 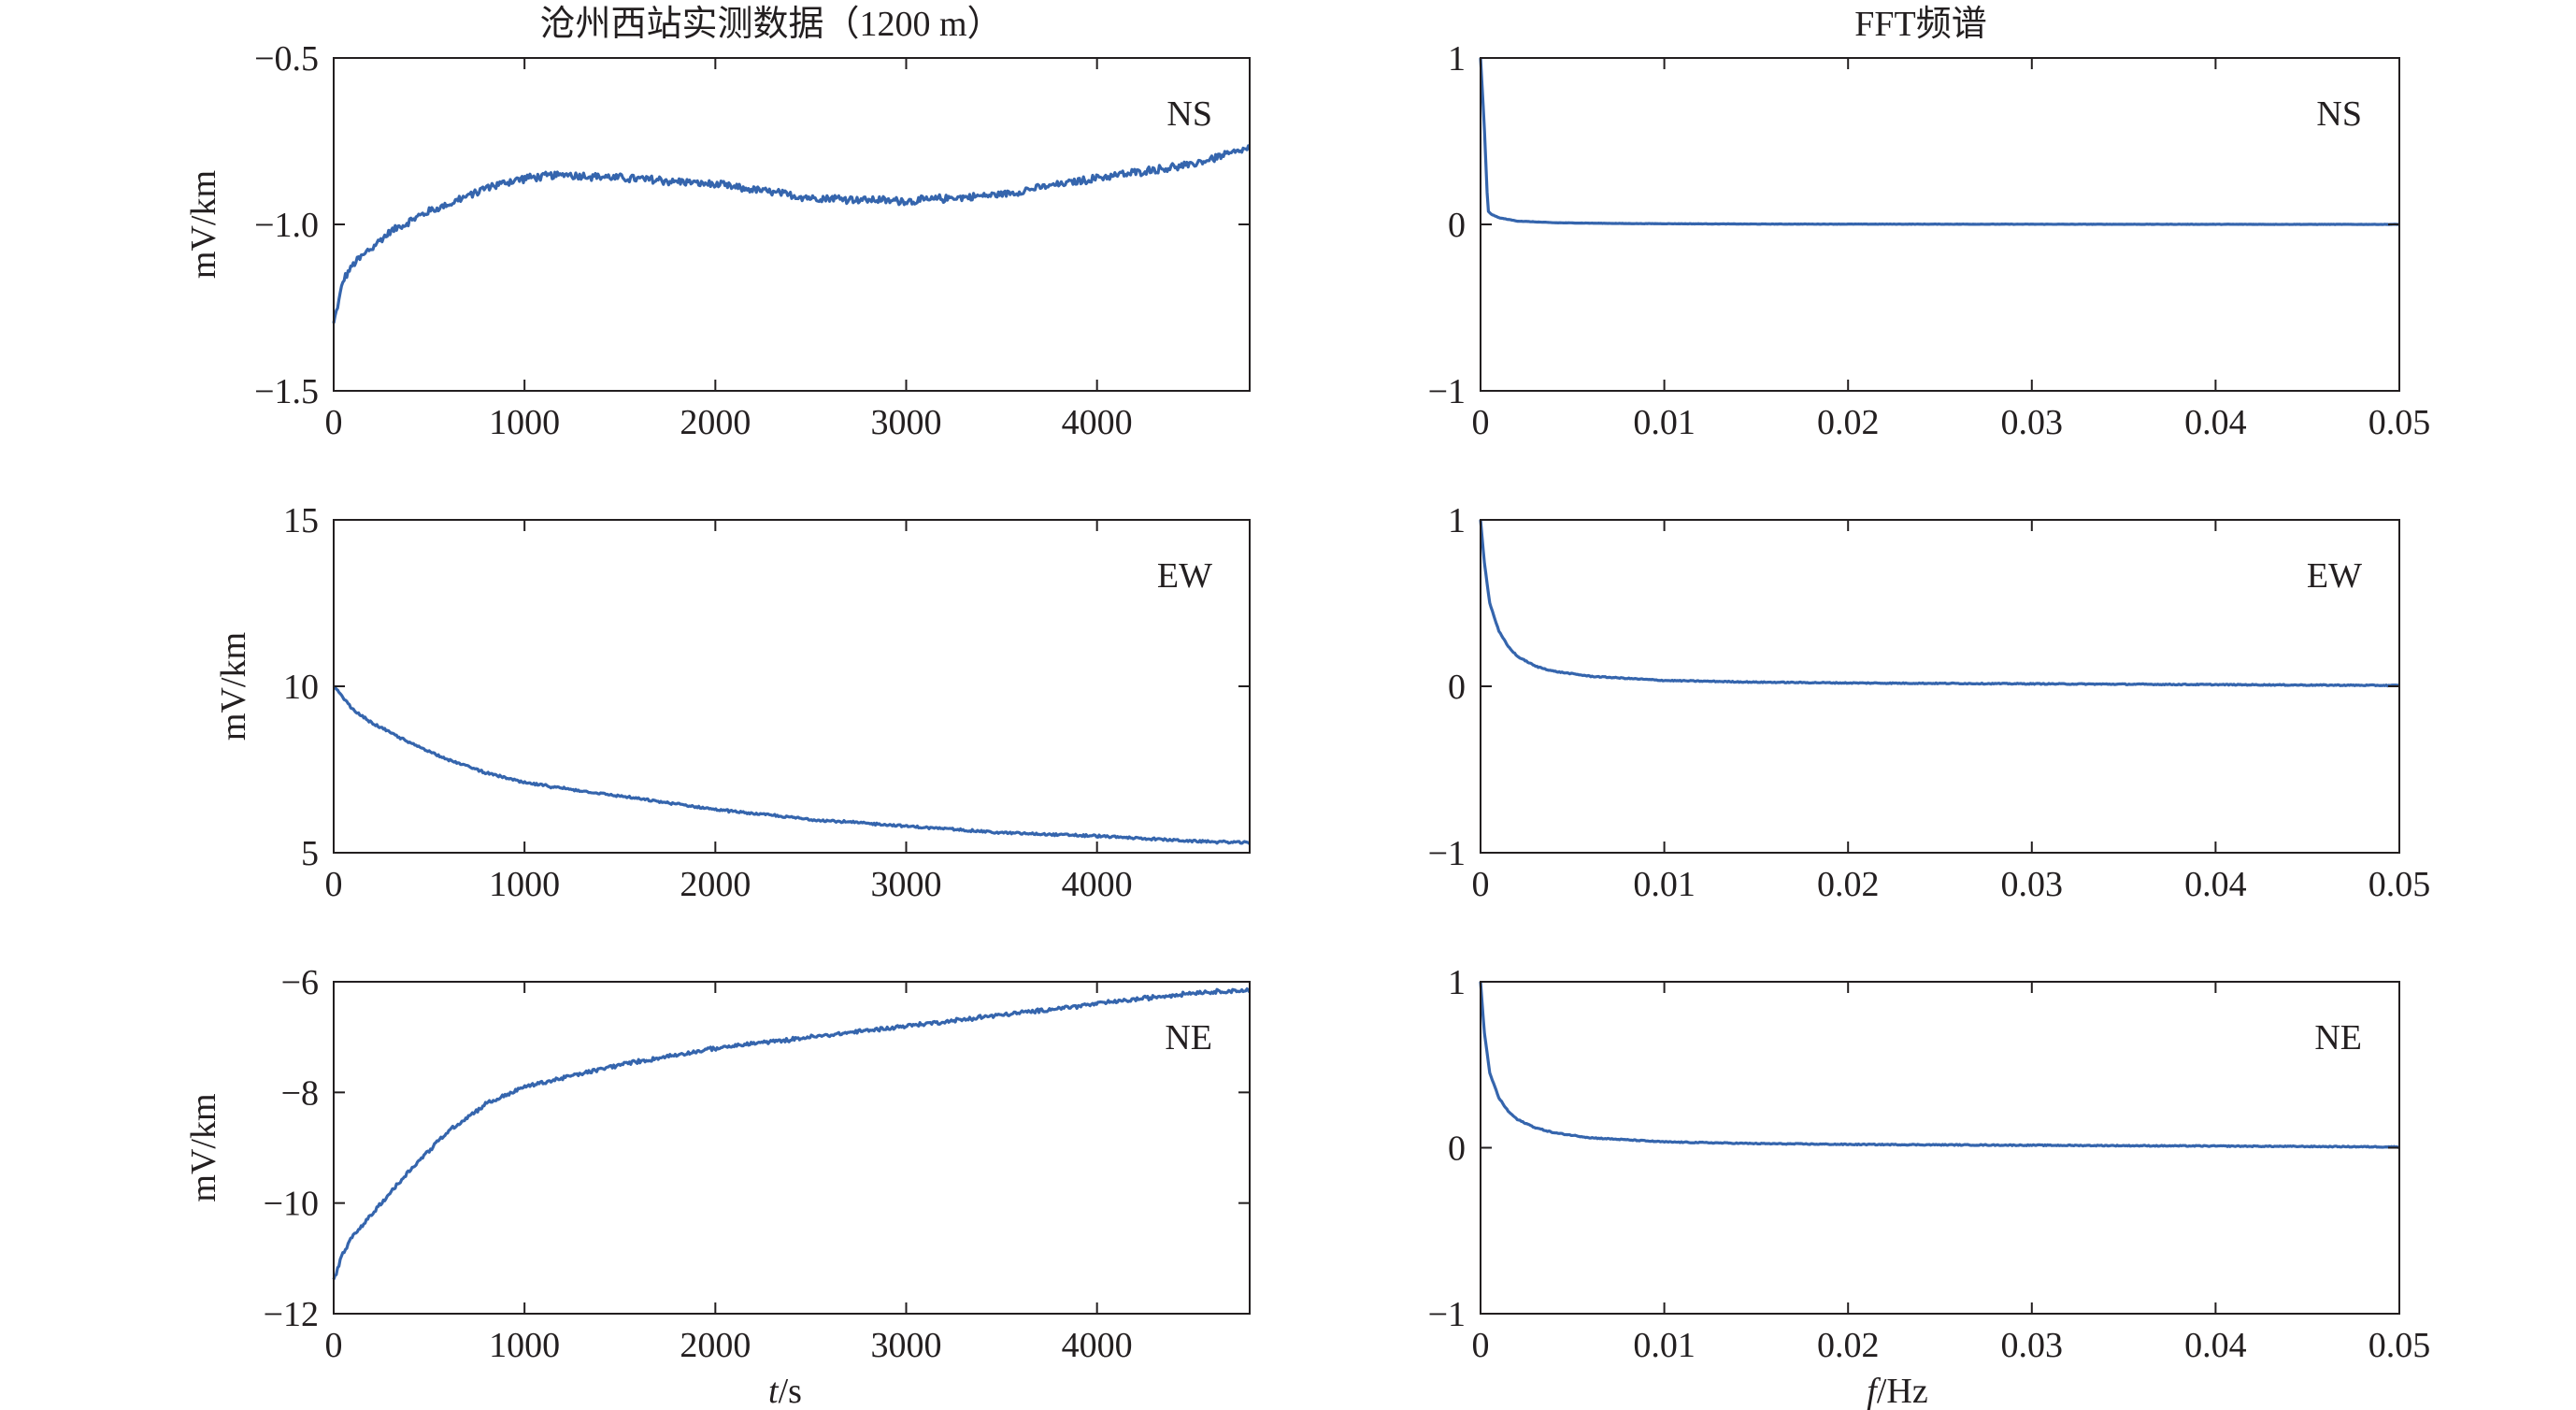 I want to click on y-tick-label: 10, so click(x=301, y=687).